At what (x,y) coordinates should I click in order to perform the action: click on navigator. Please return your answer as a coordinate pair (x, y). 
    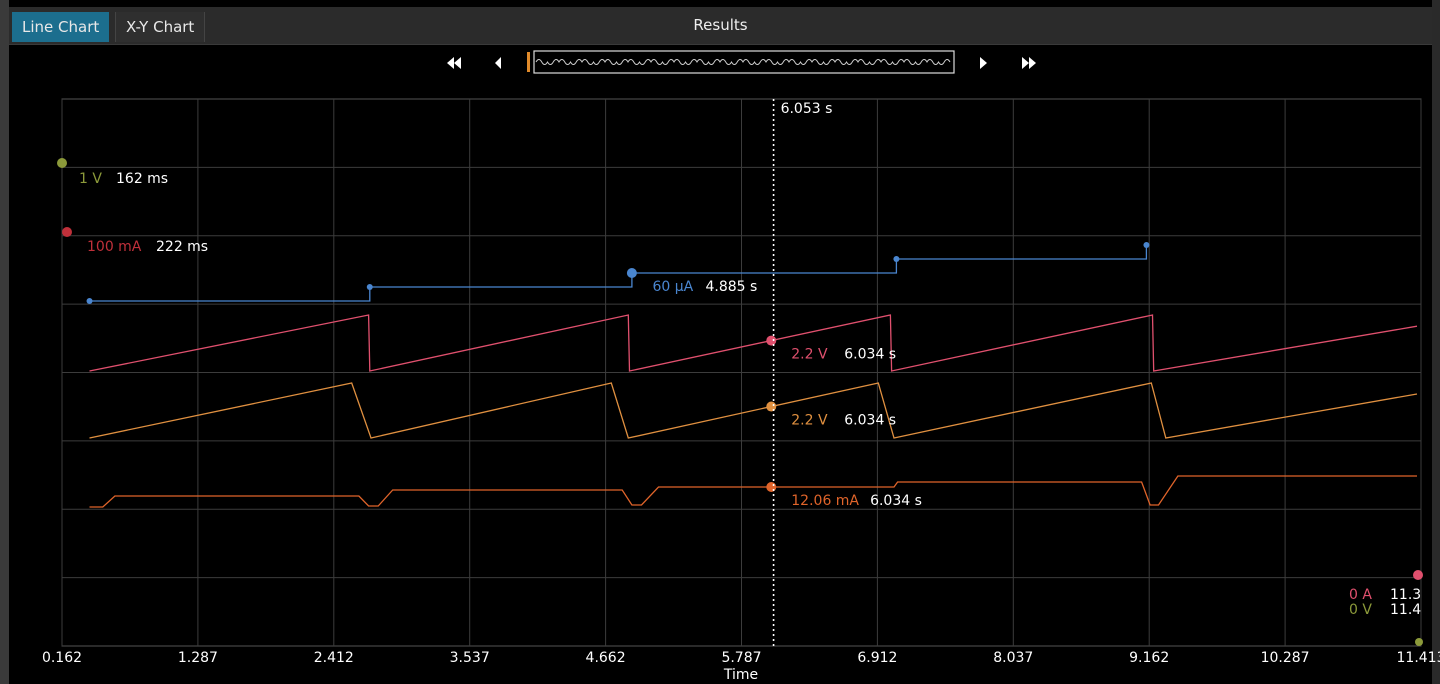
    Looking at the image, I should click on (741, 62).